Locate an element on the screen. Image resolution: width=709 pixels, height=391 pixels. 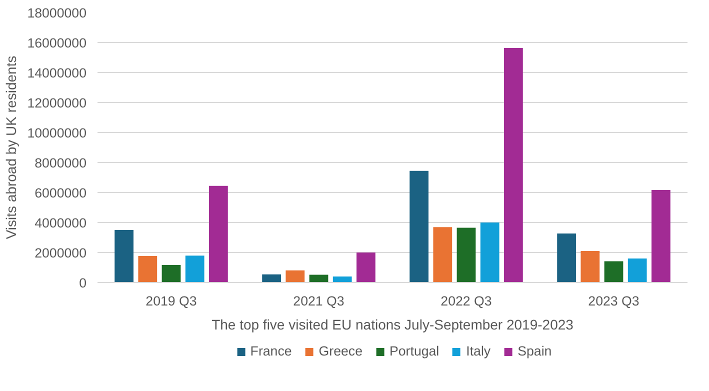
y-tick-label: 2000000 is located at coordinates (60, 253).